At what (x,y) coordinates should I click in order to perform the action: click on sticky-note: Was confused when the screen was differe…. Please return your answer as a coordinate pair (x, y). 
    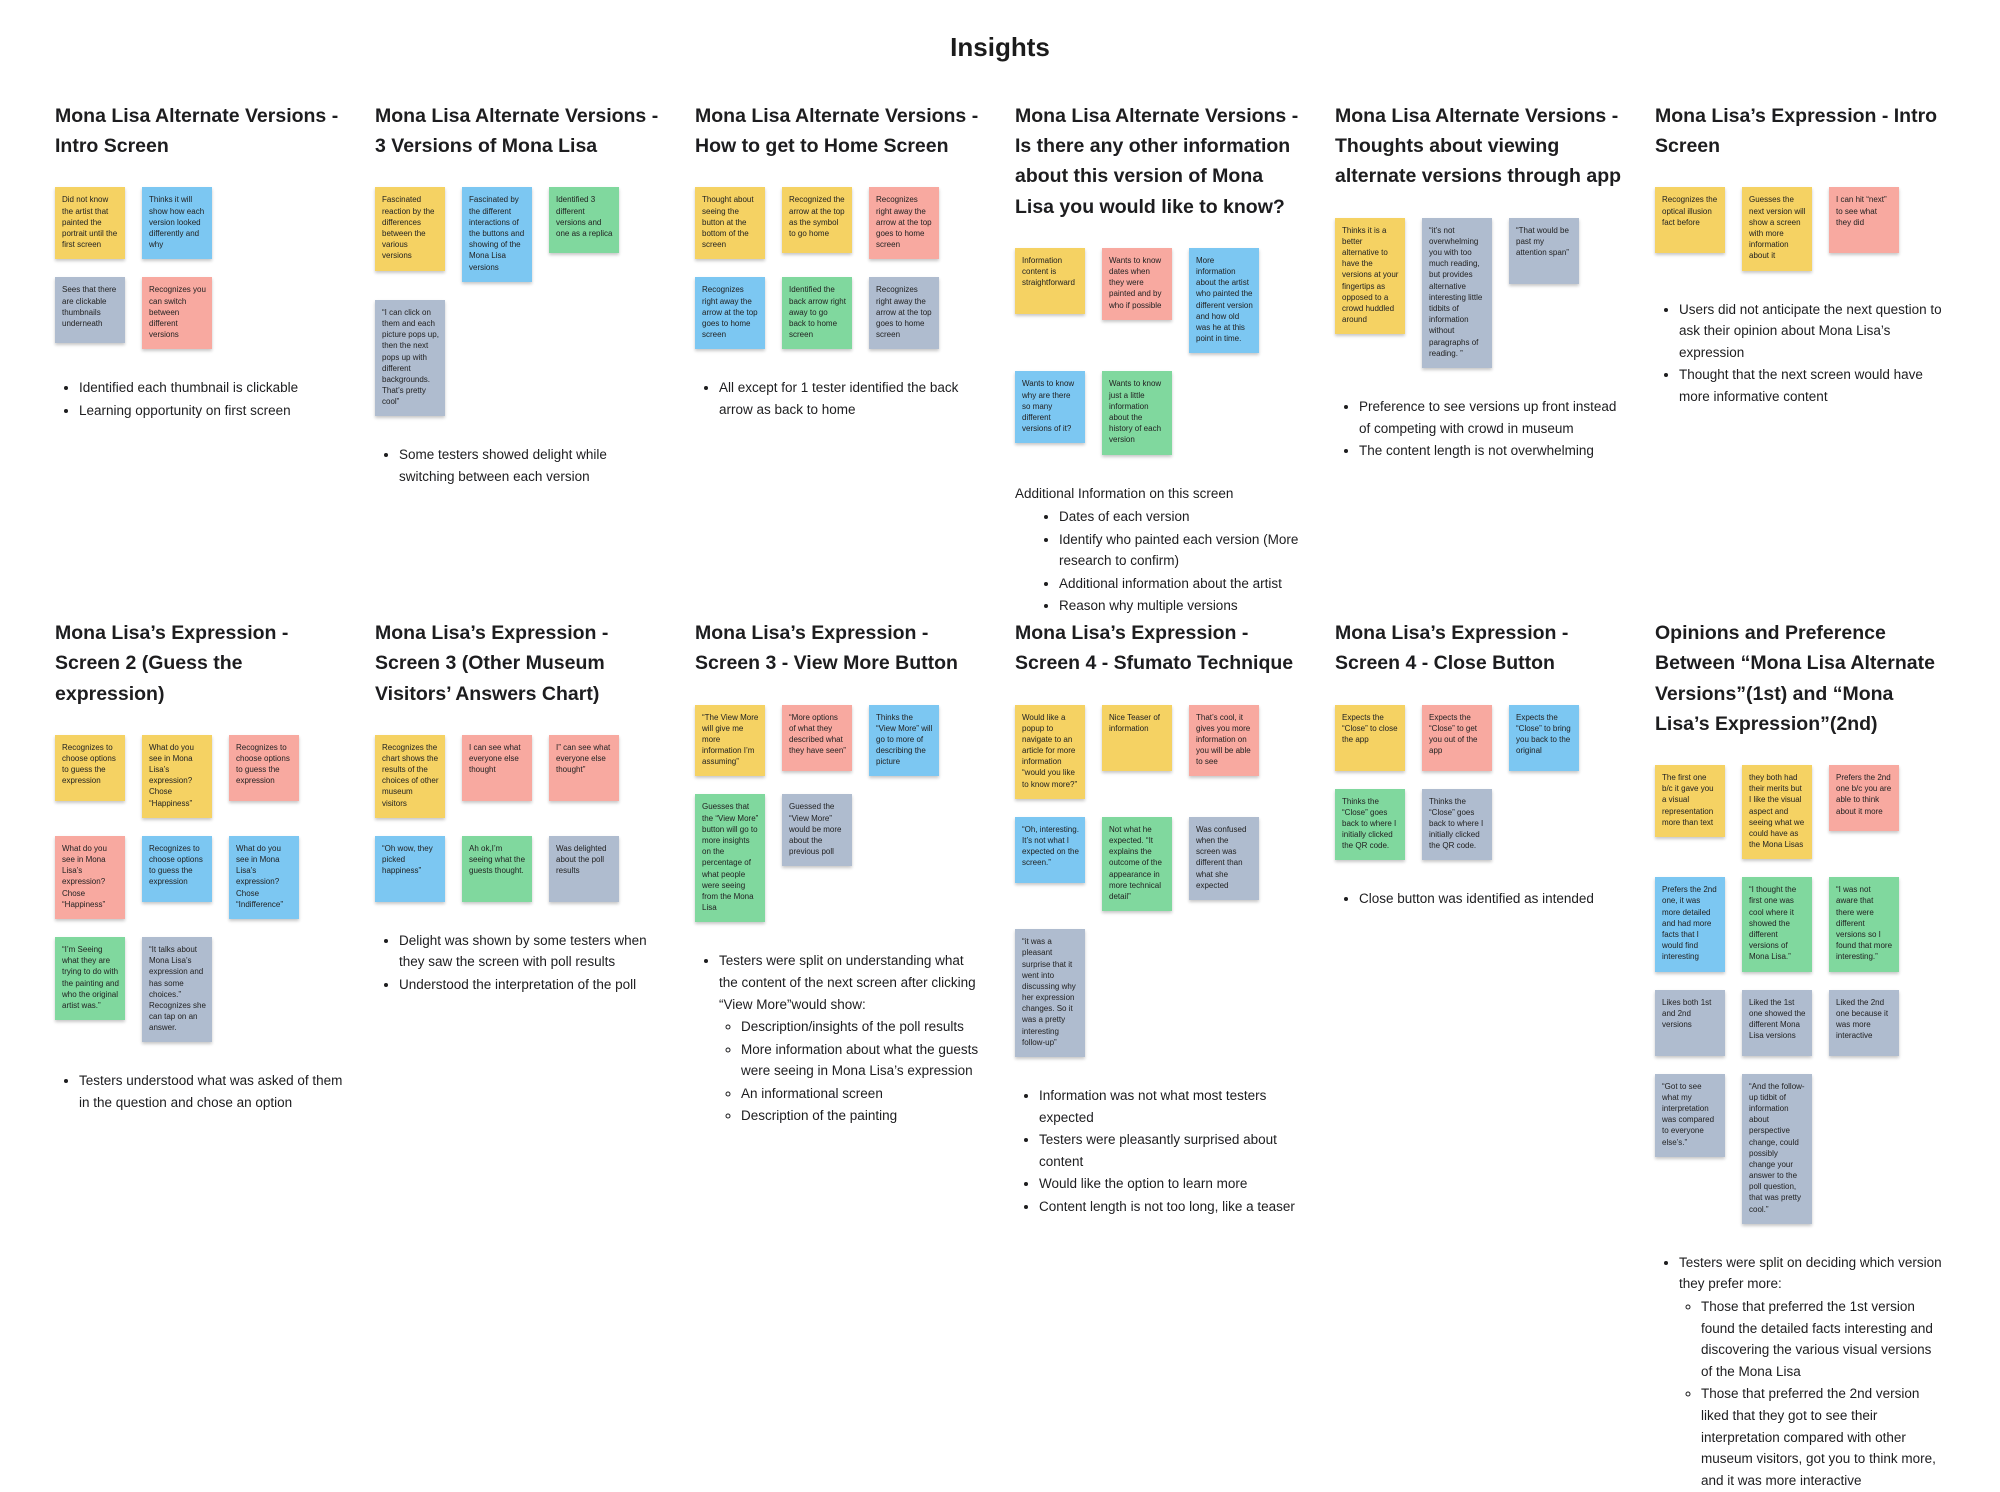
    Looking at the image, I should click on (1224, 858).